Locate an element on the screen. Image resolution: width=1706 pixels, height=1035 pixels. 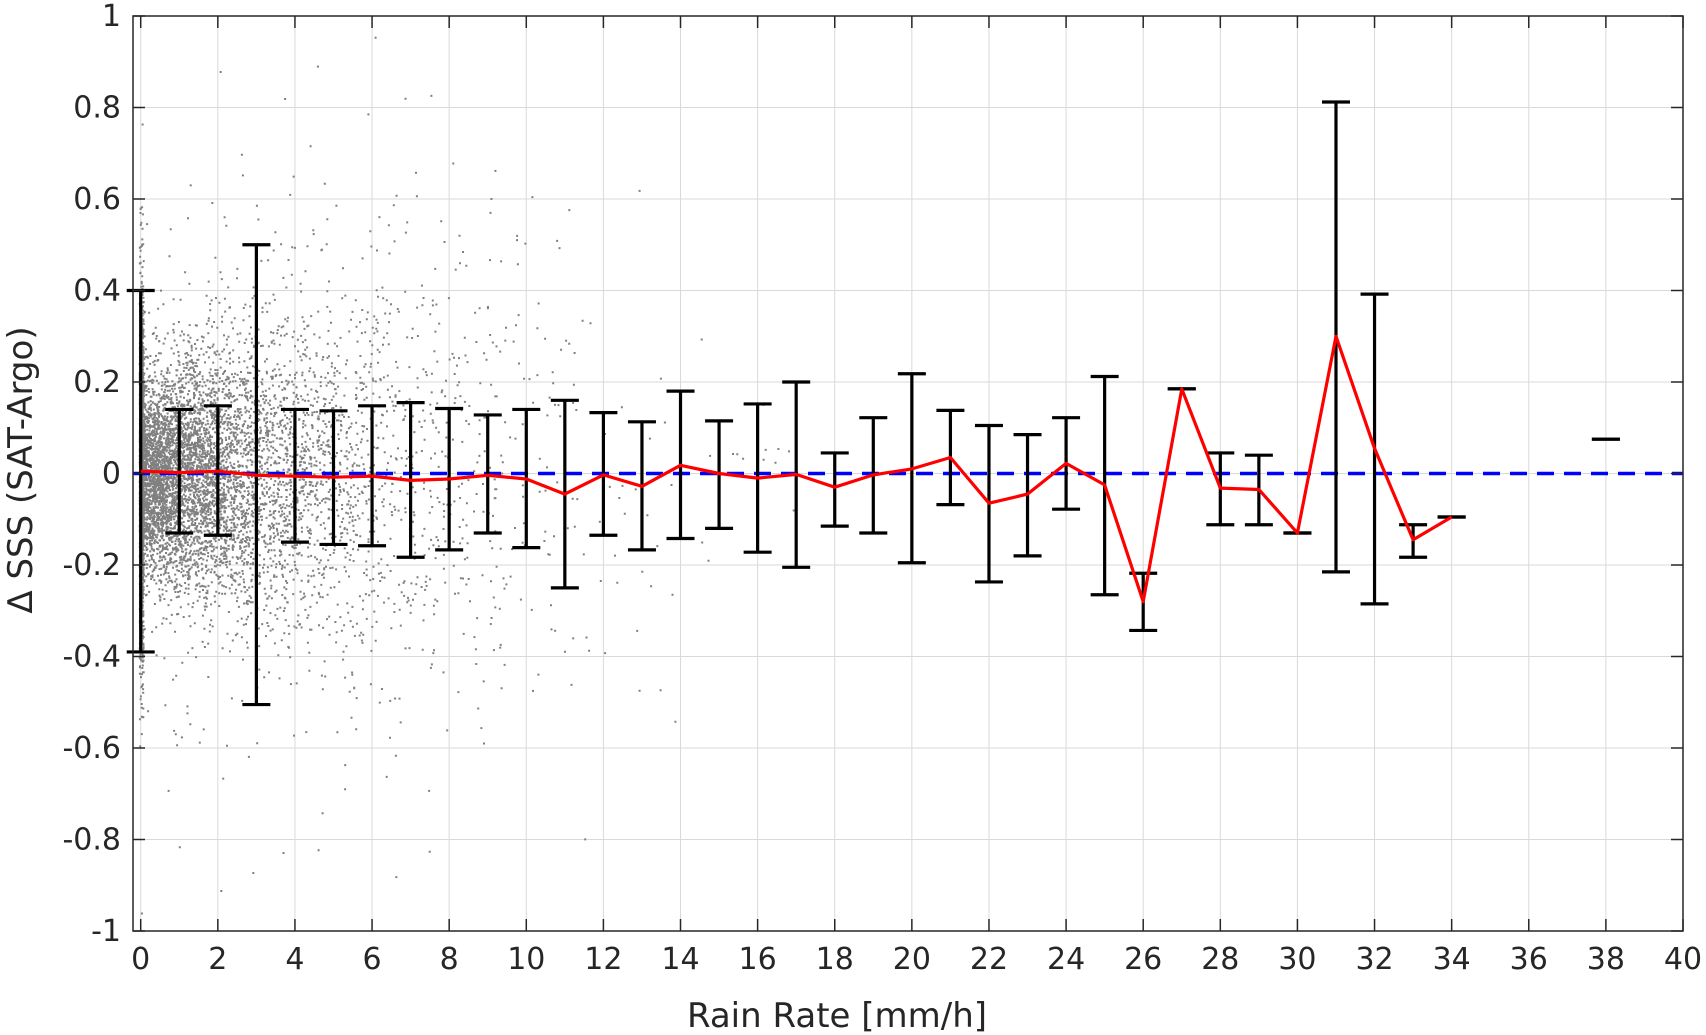
y-tick-label: 0 is located at coordinates (111, 474).